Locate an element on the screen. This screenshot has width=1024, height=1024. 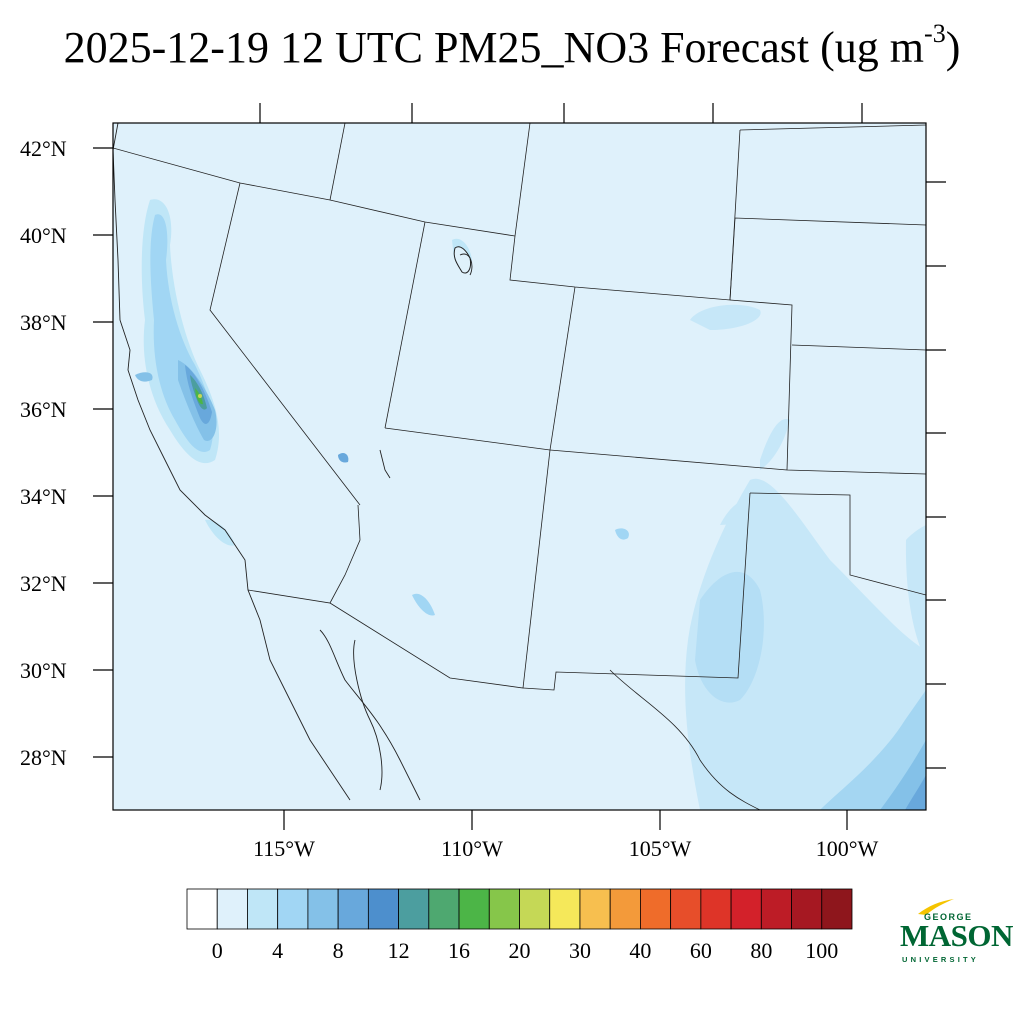
nm-spot is located at coordinates (622, 534).